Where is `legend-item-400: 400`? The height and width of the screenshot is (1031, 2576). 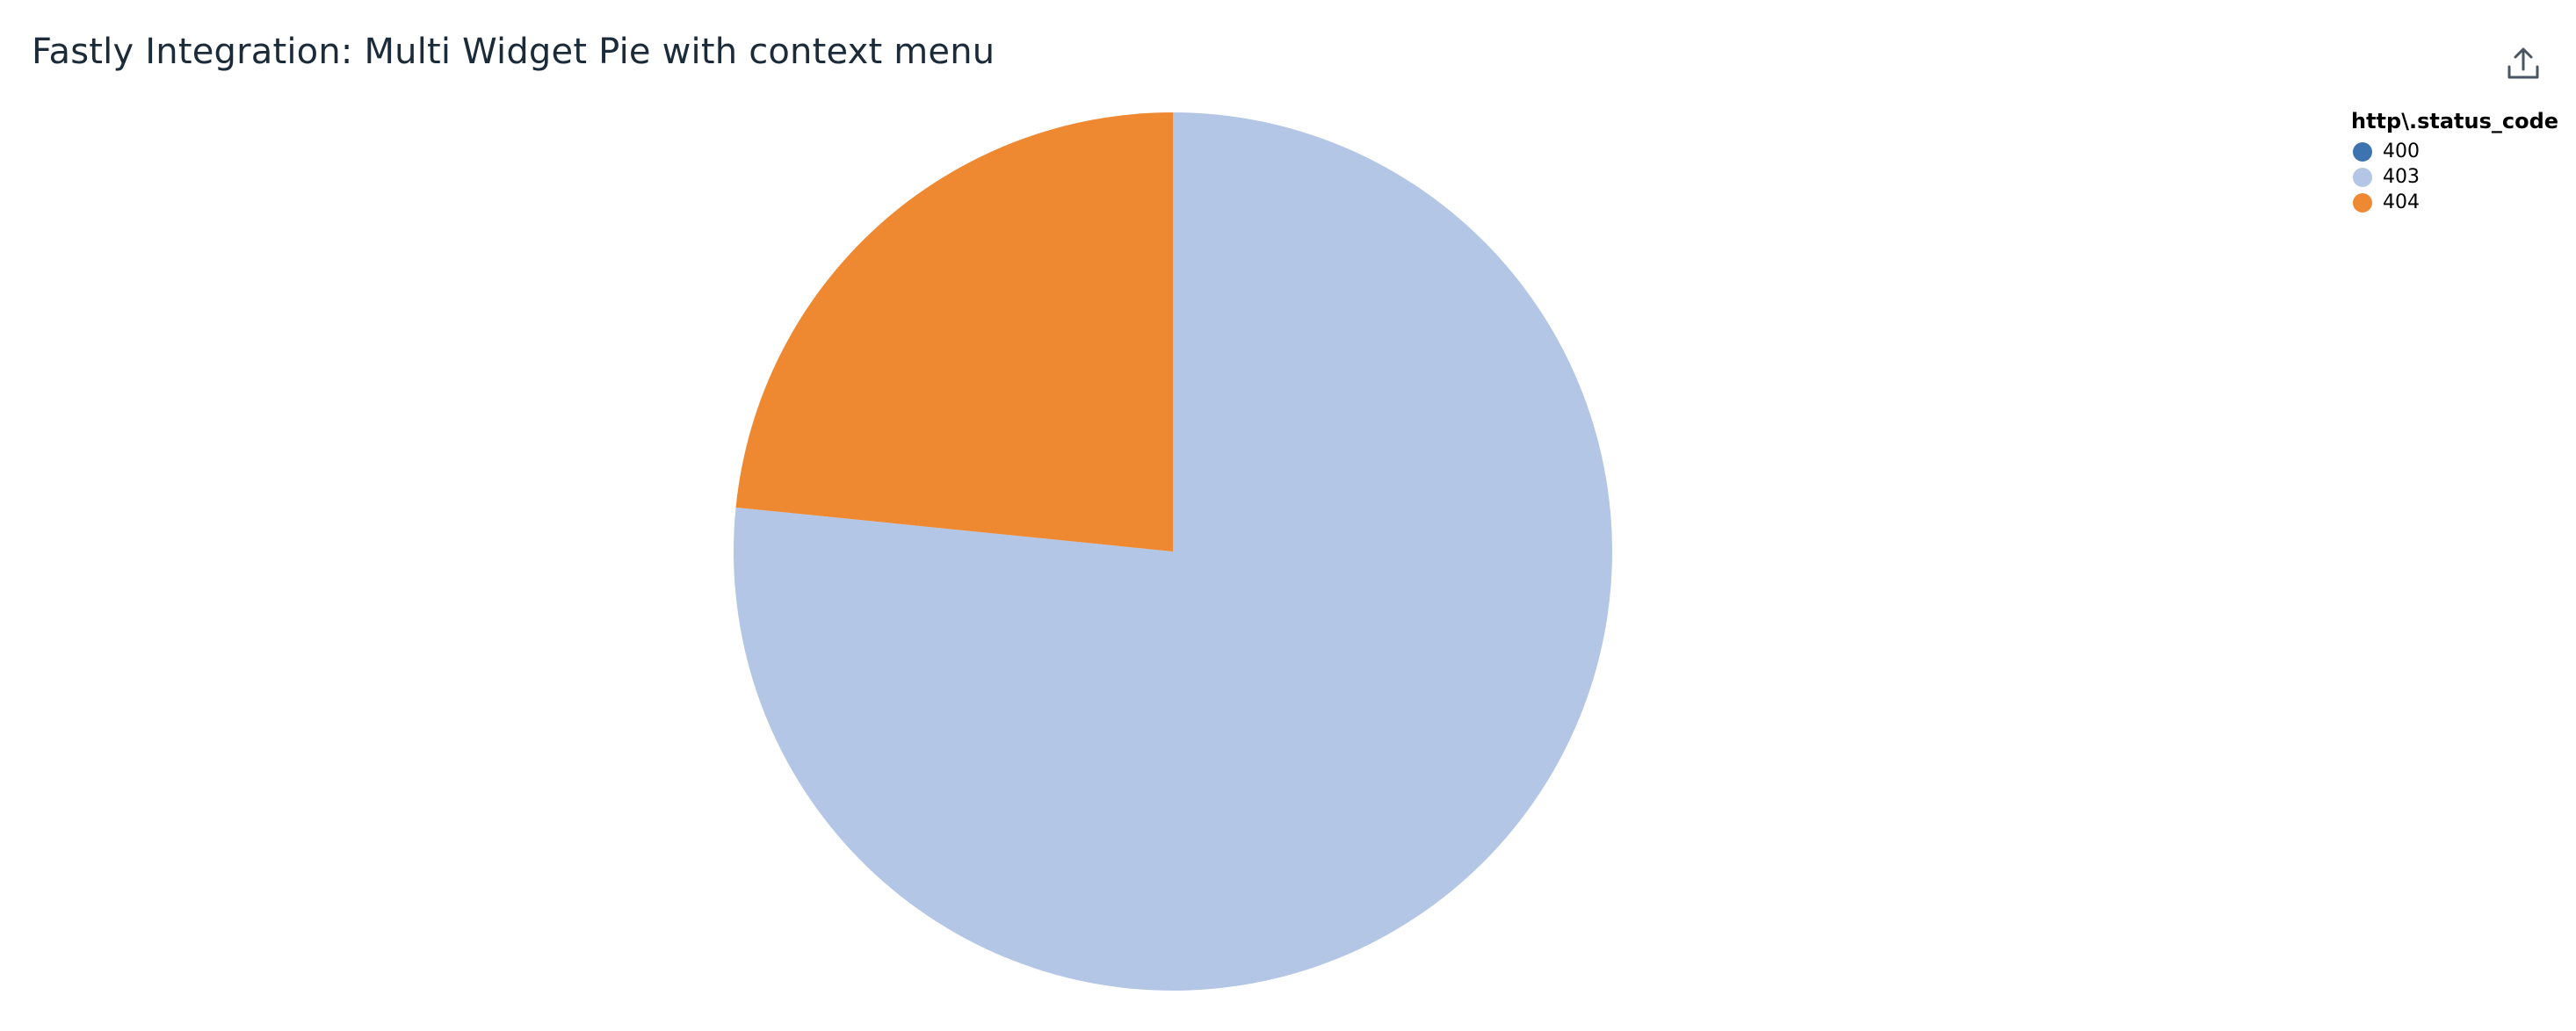
legend-item-400: 400 is located at coordinates (2454, 151).